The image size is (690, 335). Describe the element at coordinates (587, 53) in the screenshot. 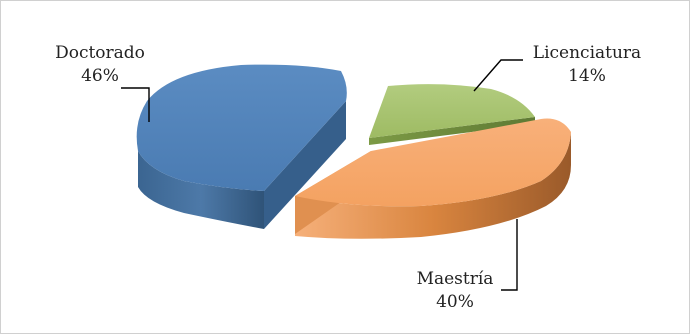

I see `label-licenciatura-category: Licenciatura` at that location.